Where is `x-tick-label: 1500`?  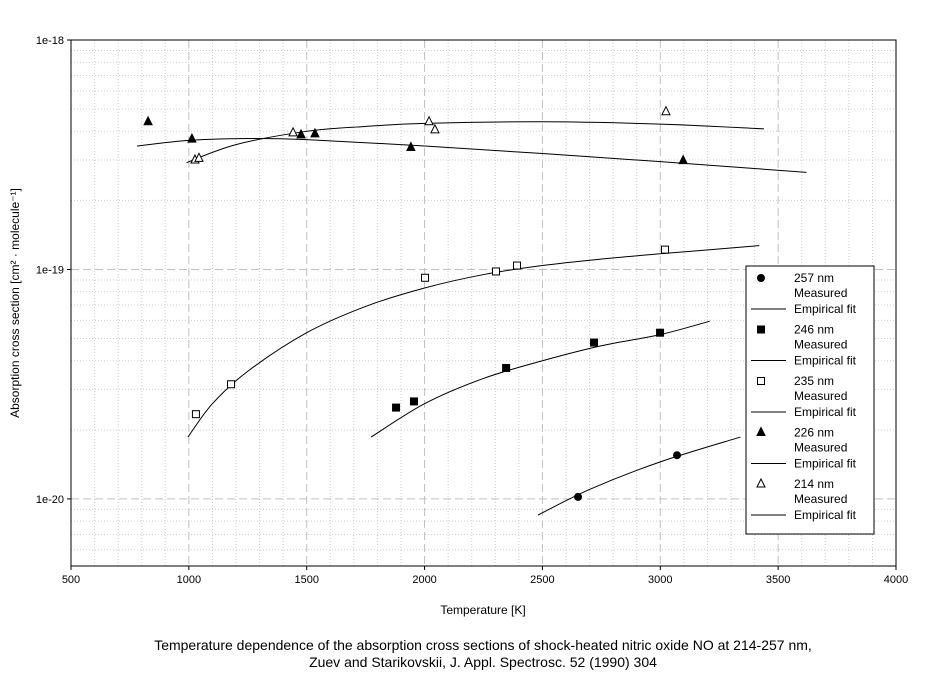 x-tick-label: 1500 is located at coordinates (306, 580).